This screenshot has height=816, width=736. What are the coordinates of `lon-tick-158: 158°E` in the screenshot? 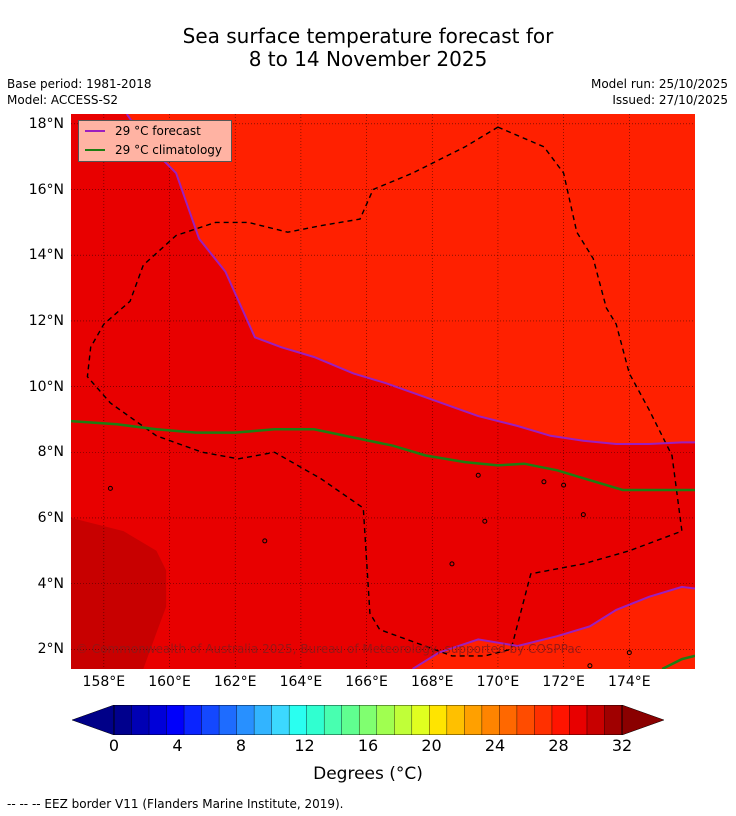 It's located at (104, 682).